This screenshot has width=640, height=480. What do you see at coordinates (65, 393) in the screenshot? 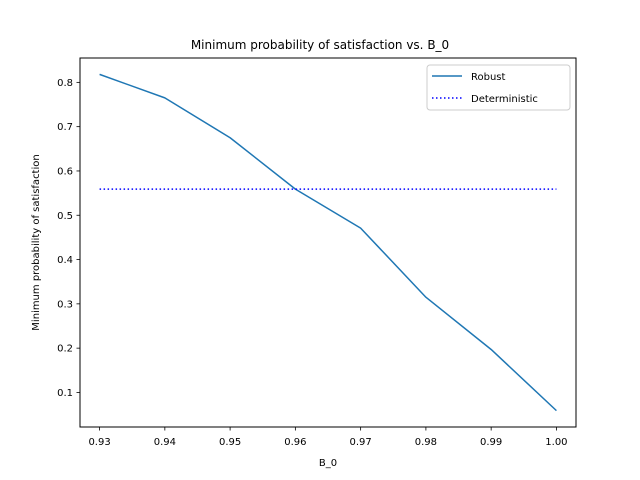
I see `y-tick-label: 0.1` at bounding box center [65, 393].